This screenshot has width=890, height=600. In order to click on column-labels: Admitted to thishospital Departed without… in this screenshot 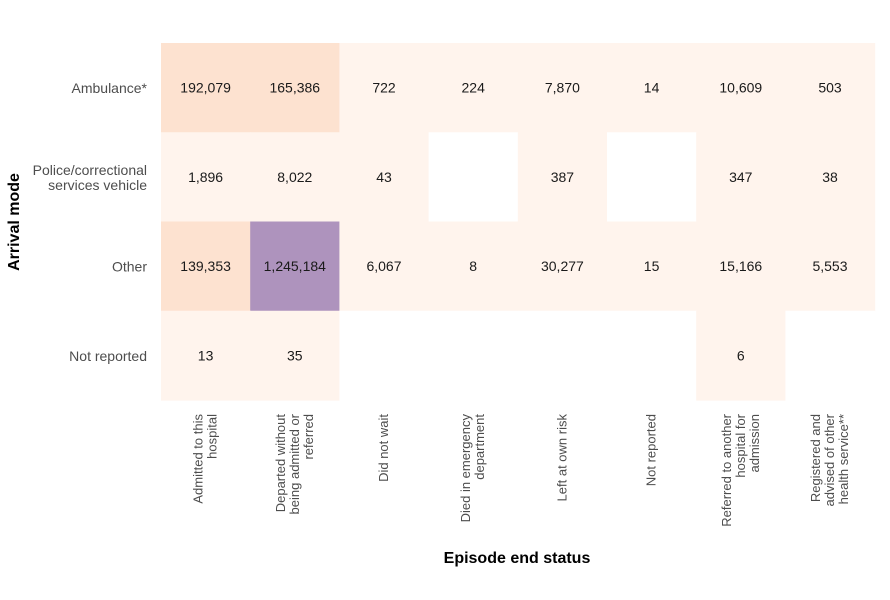, I will do `click(521, 469)`.